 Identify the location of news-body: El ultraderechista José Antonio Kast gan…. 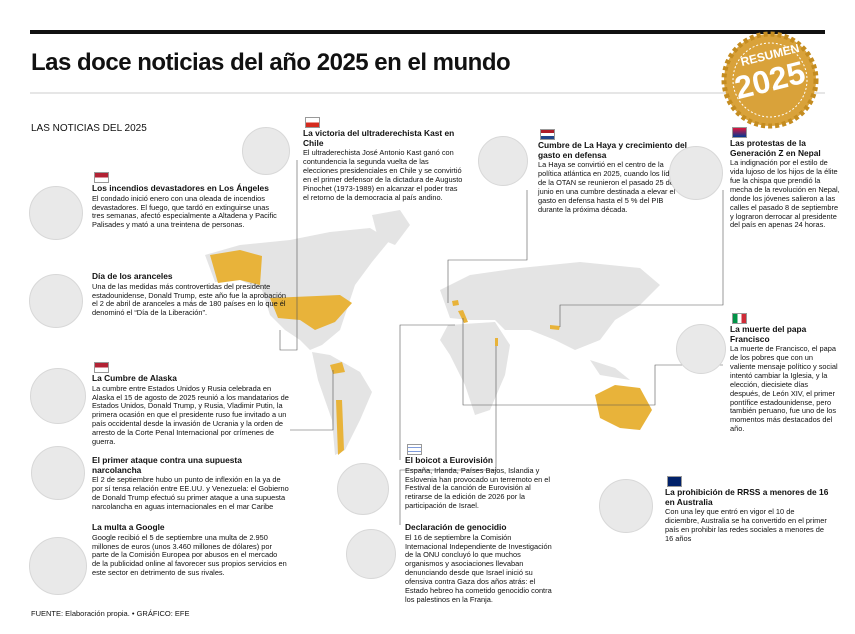
(383, 175).